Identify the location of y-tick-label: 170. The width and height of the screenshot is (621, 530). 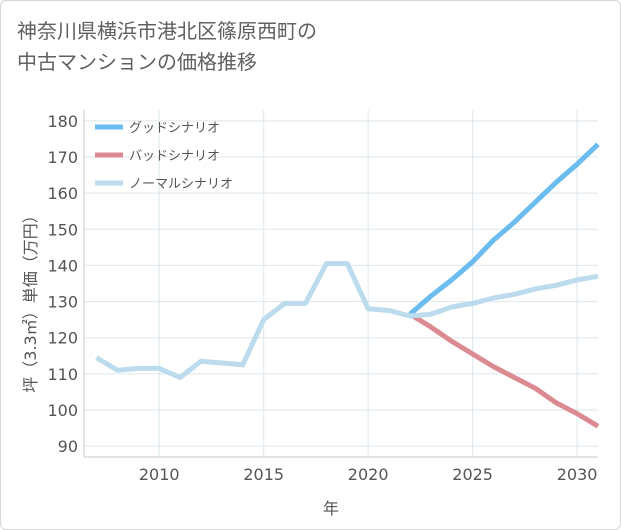
(62, 157).